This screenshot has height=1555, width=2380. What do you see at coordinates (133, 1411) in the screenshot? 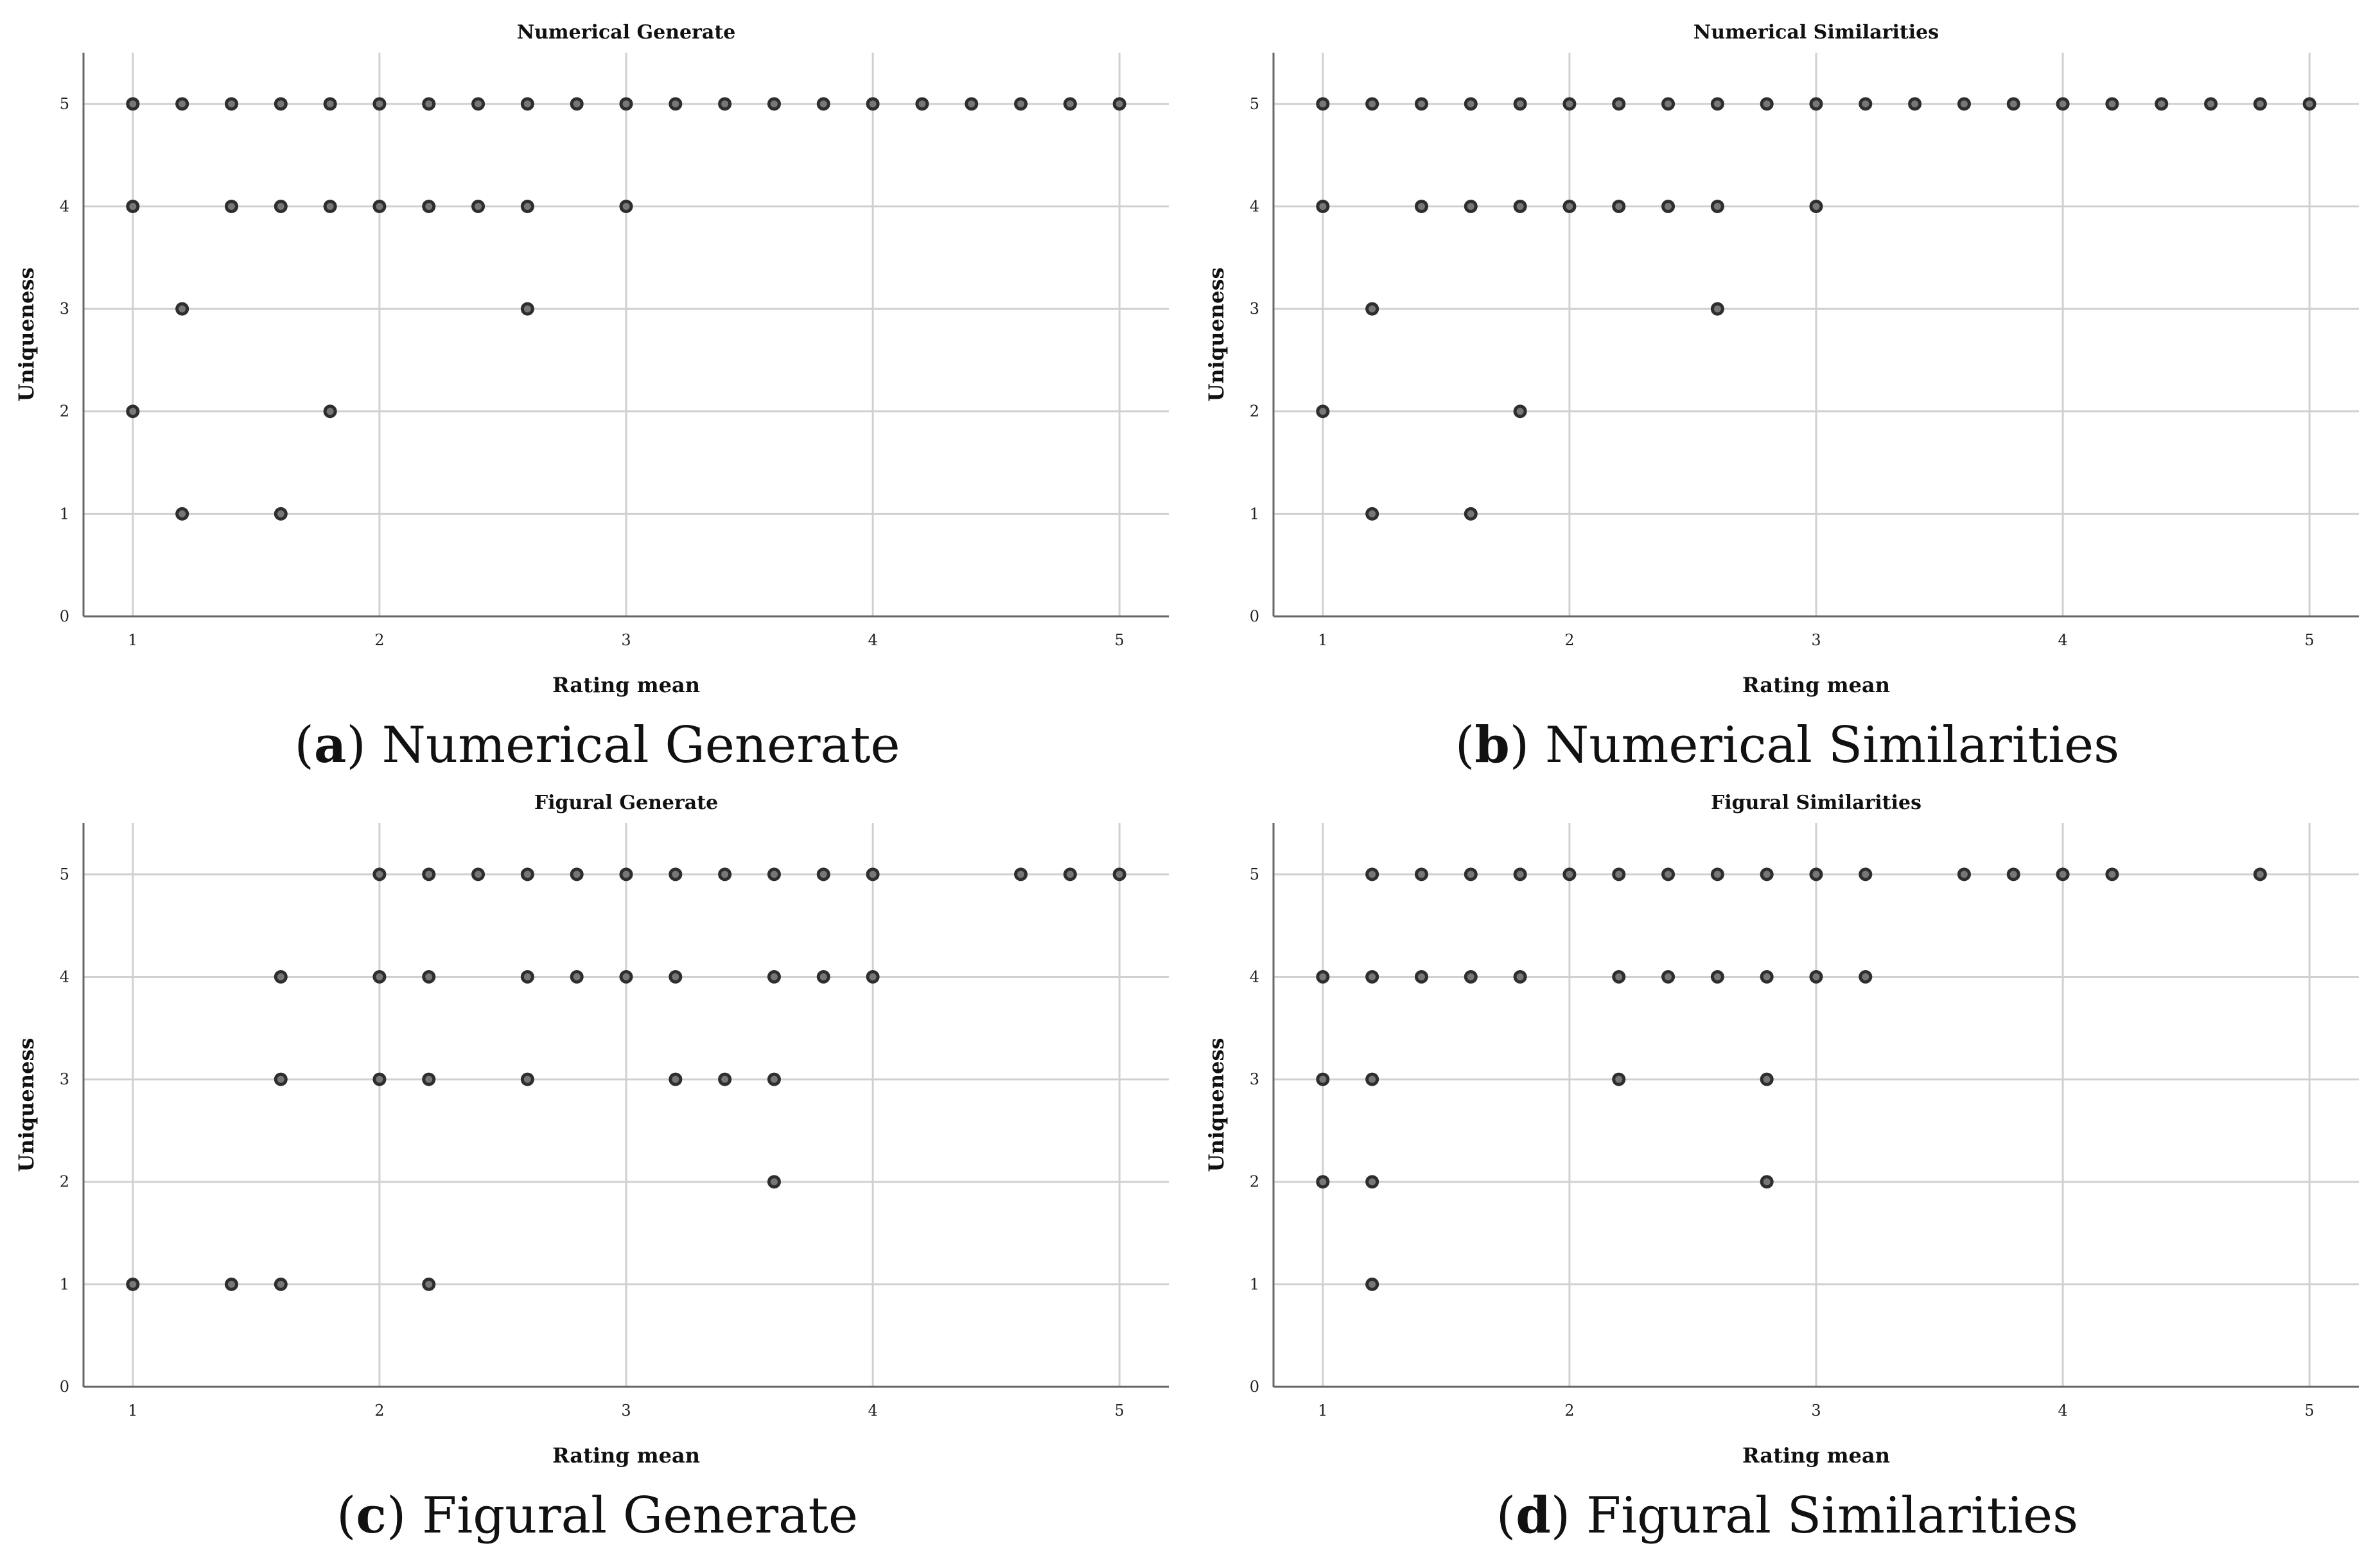
I see `x-tick-label: 1` at bounding box center [133, 1411].